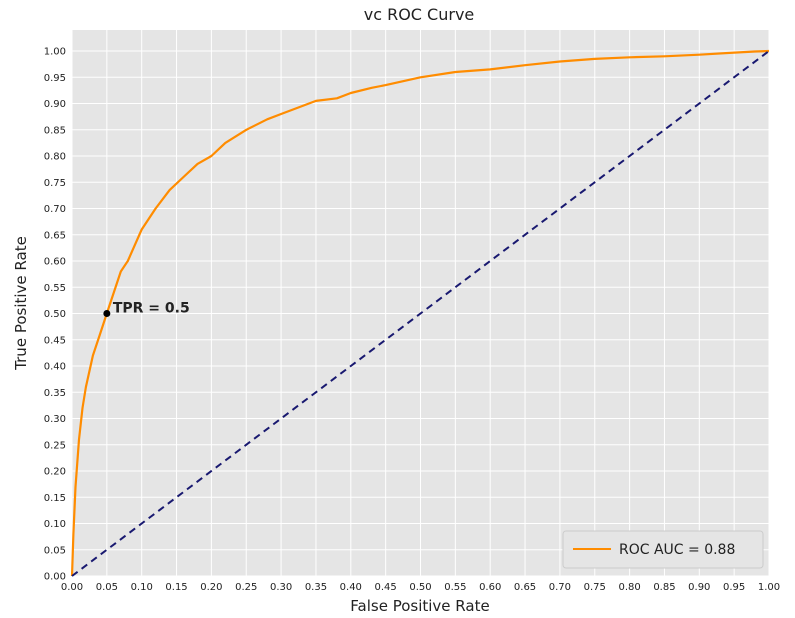 The image size is (795, 618). What do you see at coordinates (107, 313) in the screenshot?
I see `tpr-point-marker` at bounding box center [107, 313].